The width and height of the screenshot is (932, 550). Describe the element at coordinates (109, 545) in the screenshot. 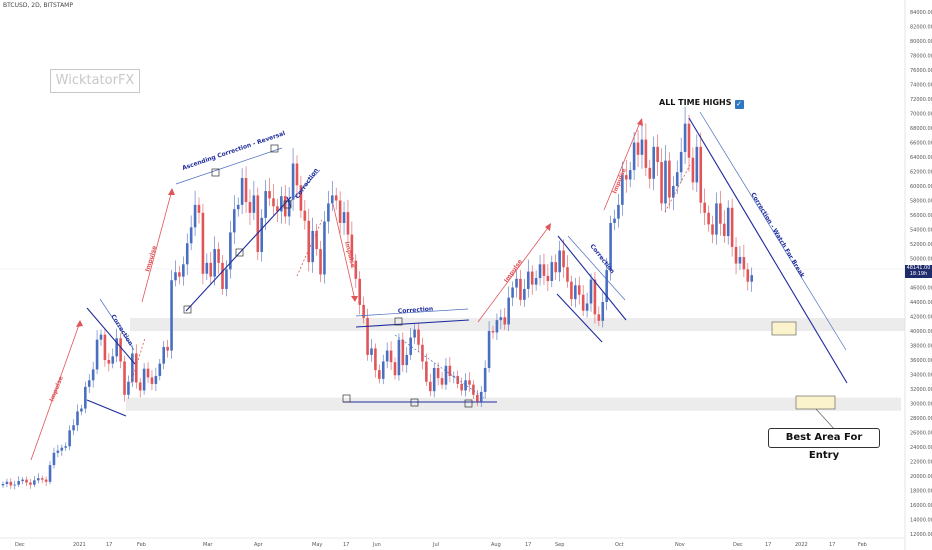

I see `x-tick-label: 17` at that location.